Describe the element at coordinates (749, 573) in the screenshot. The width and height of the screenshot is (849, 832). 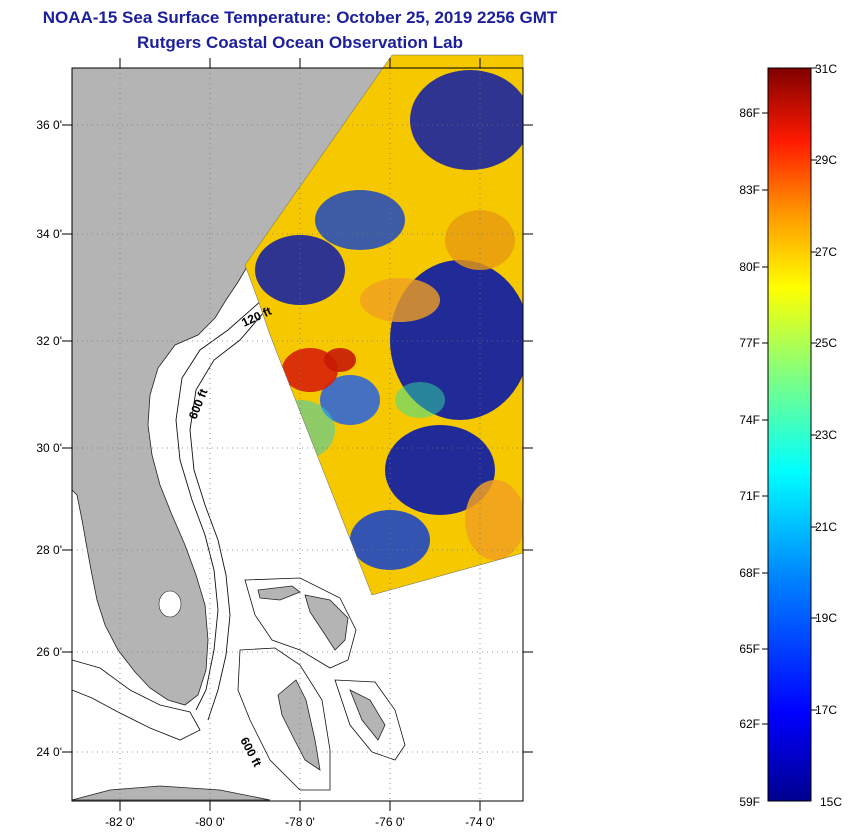
I see `fahrenheit-label: 68F` at that location.